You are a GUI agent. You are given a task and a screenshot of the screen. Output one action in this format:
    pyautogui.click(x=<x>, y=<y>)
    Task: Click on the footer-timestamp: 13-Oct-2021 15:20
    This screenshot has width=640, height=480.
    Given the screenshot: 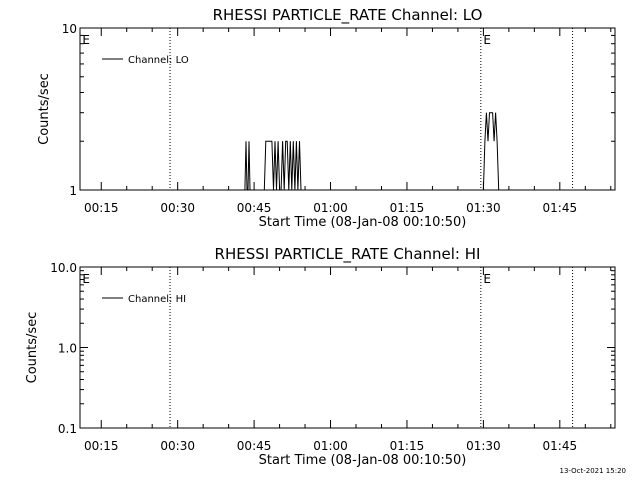 What is the action you would take?
    pyautogui.click(x=593, y=471)
    